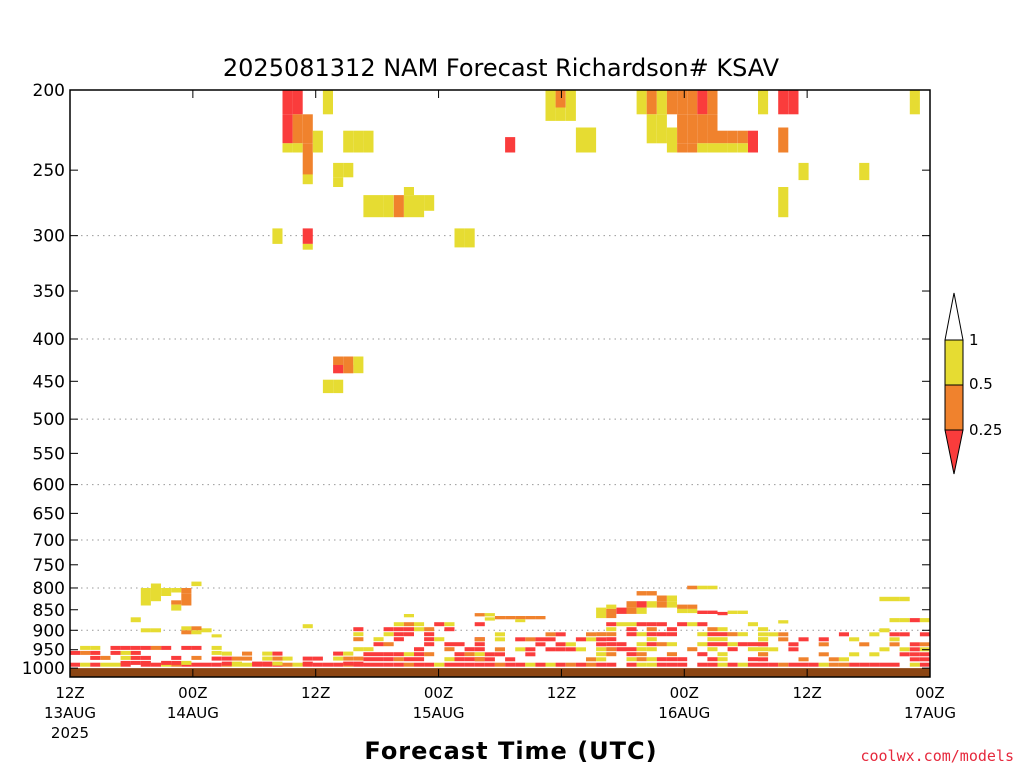 The width and height of the screenshot is (1024, 768). Describe the element at coordinates (193, 713) in the screenshot. I see `x-tick-label: 14AUG` at that location.